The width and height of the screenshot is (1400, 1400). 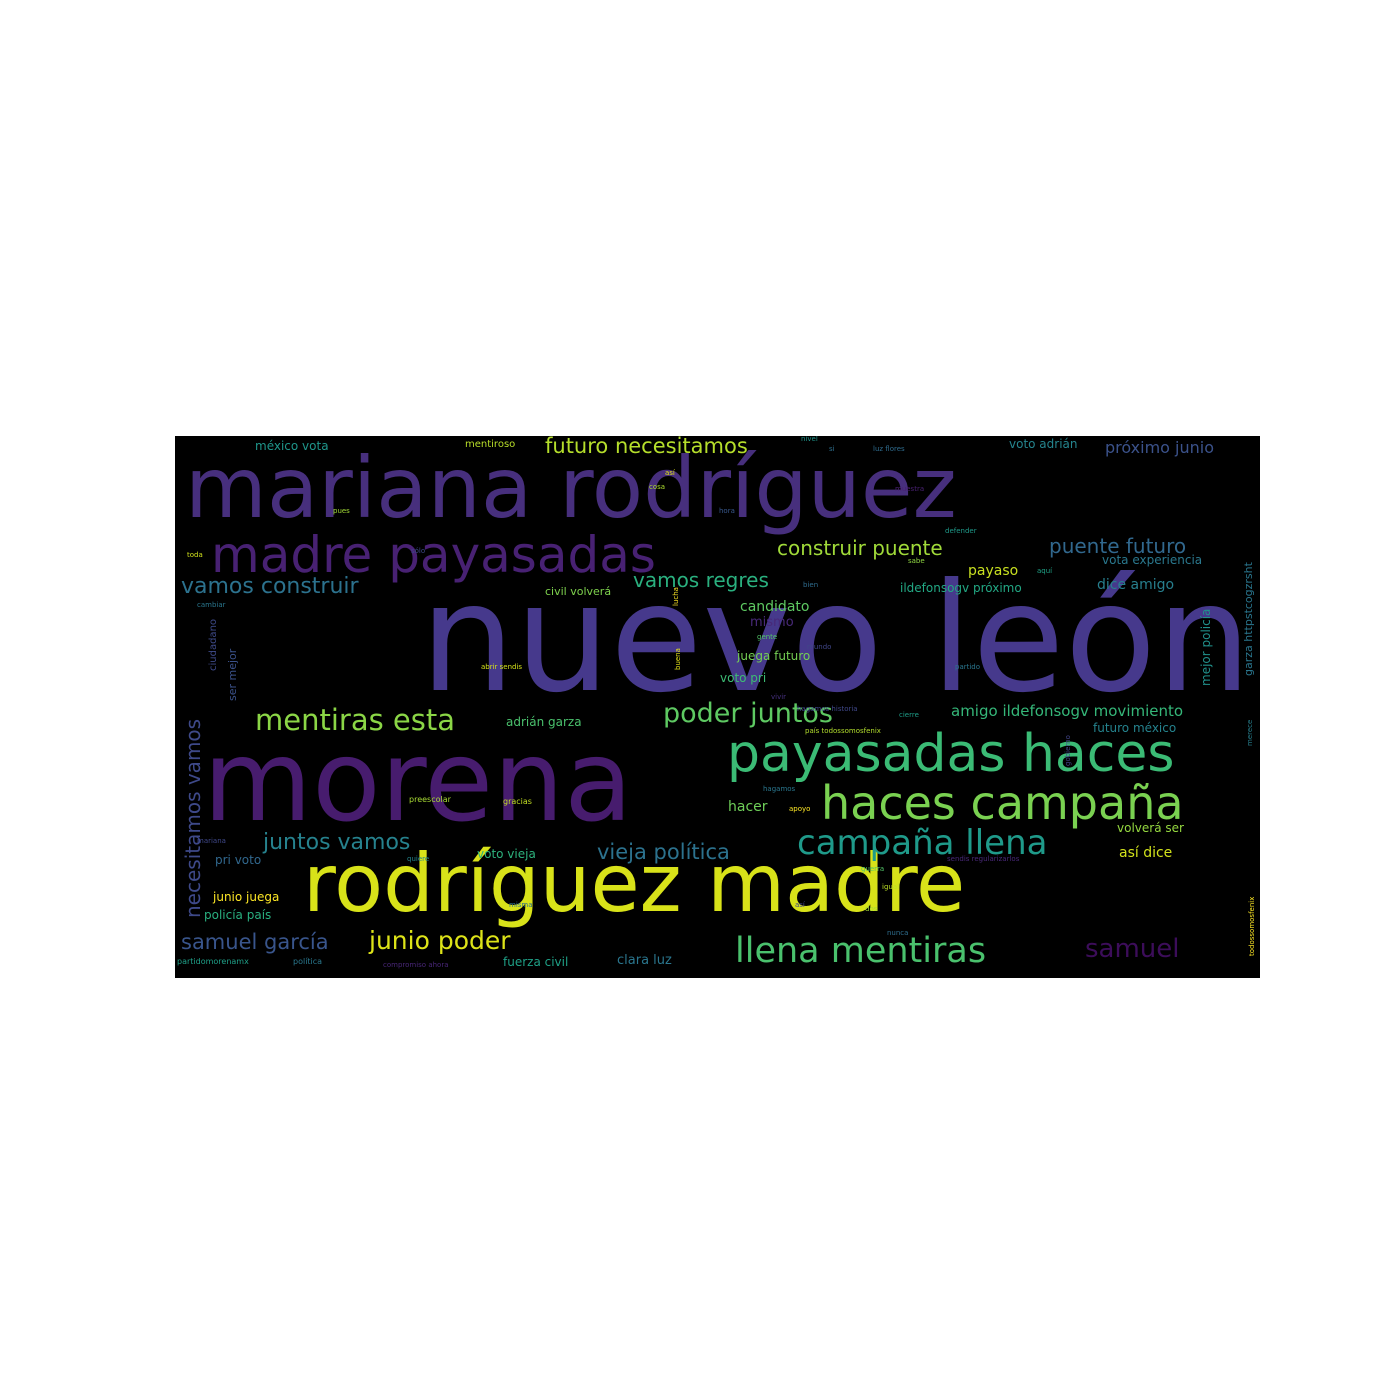 What do you see at coordinates (968, 667) in the screenshot?
I see `cloud-word: partido` at bounding box center [968, 667].